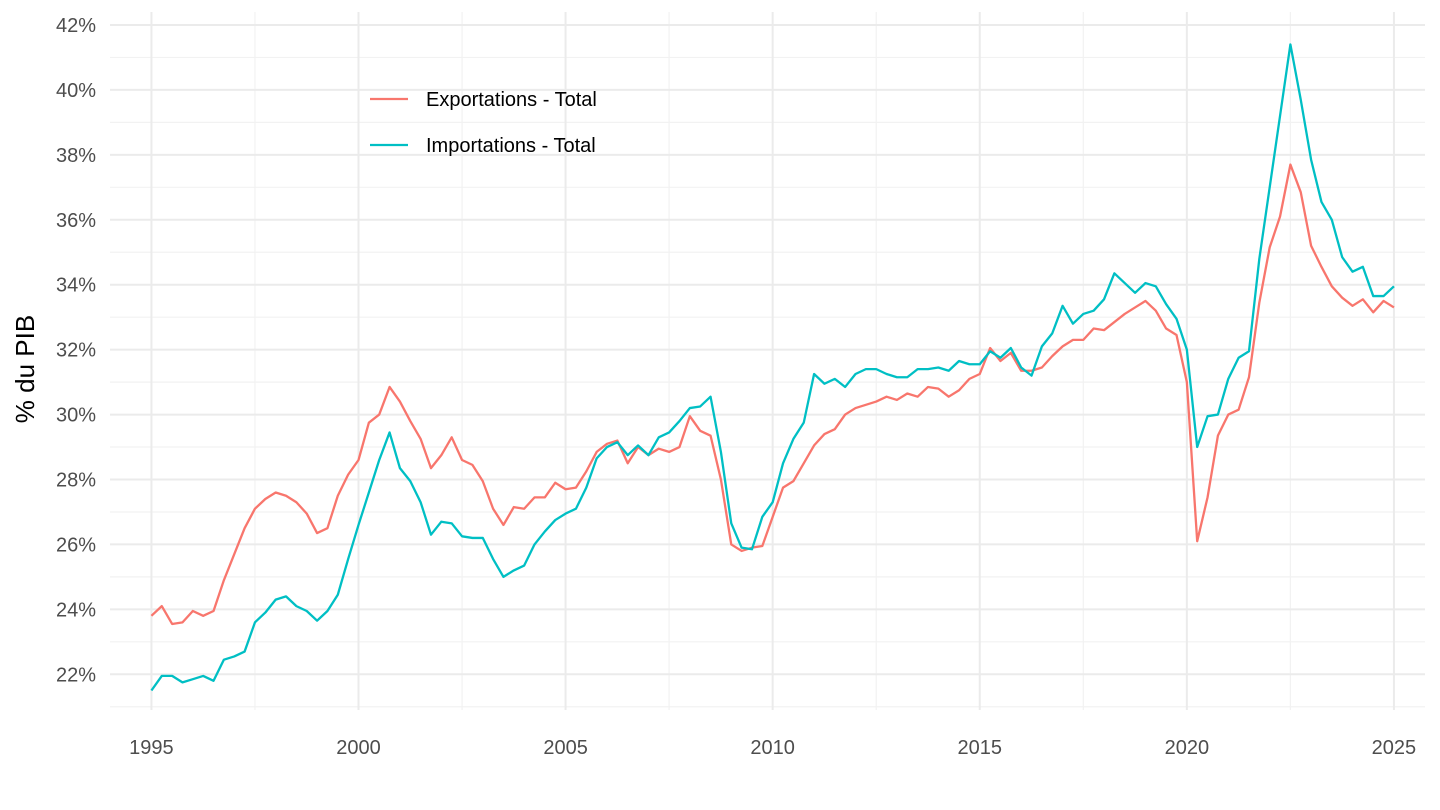 The height and width of the screenshot is (810, 1440). What do you see at coordinates (511, 146) in the screenshot?
I see `legend-label-1: Importations - Total` at bounding box center [511, 146].